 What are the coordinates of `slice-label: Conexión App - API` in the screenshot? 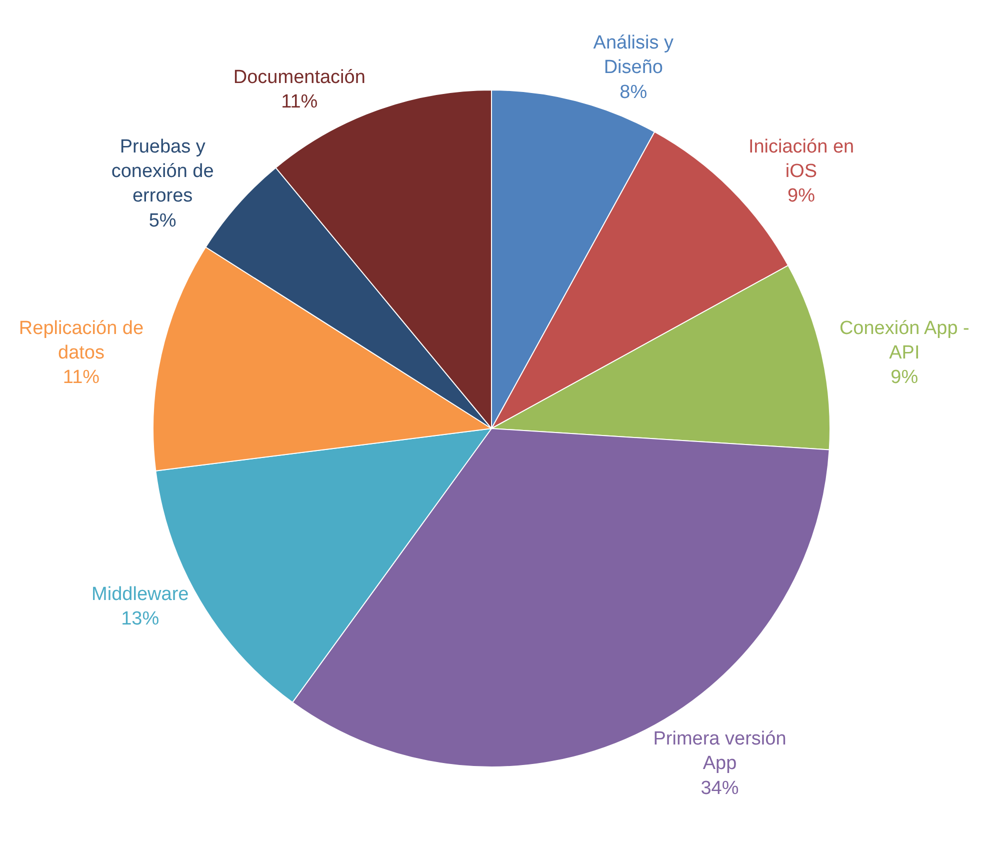 It's located at (904, 341).